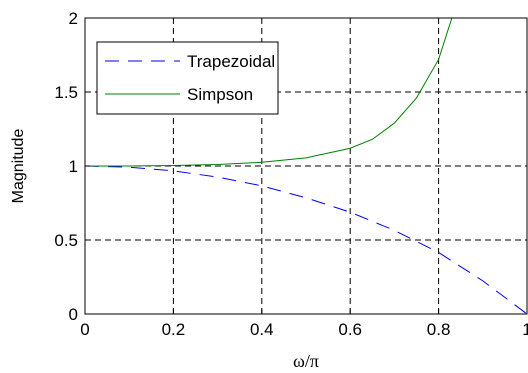 The height and width of the screenshot is (373, 528). Describe the element at coordinates (66, 240) in the screenshot. I see `y-tick-label: 0.5` at that location.